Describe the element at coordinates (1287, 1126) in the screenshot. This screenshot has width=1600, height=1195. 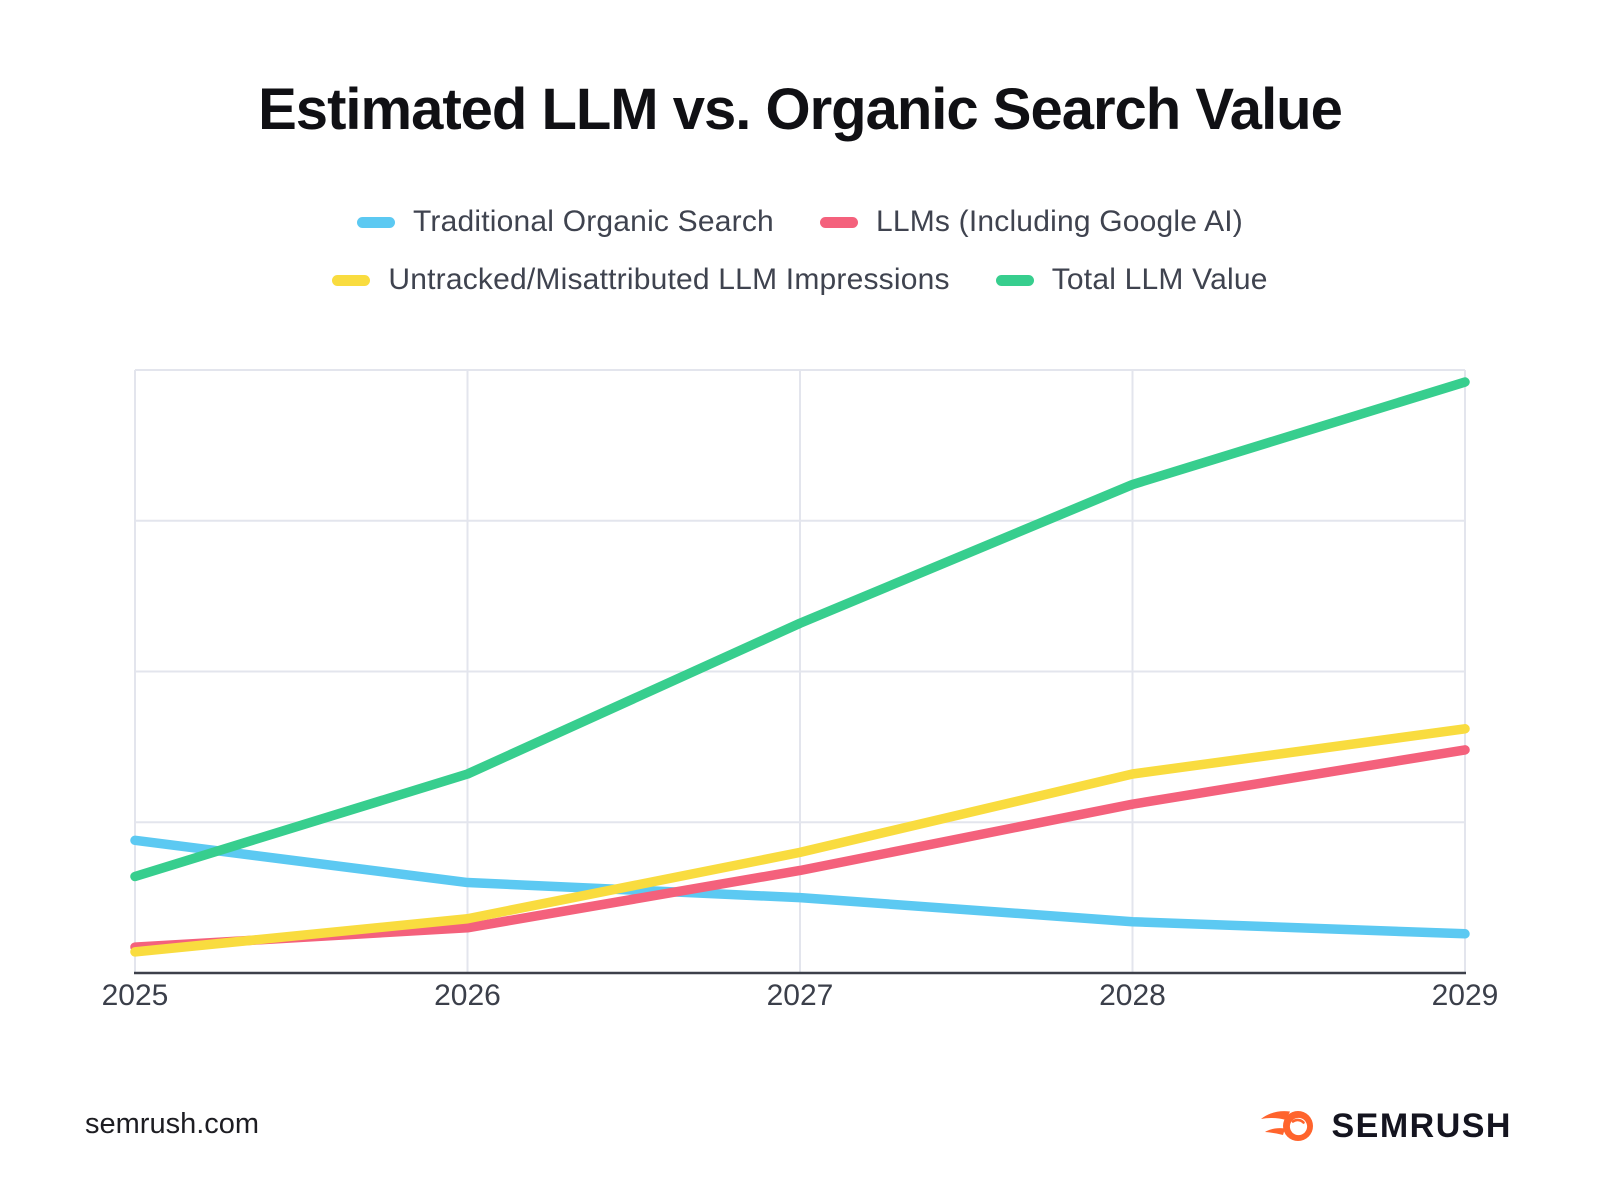
I see `semrush-flame-icon` at that location.